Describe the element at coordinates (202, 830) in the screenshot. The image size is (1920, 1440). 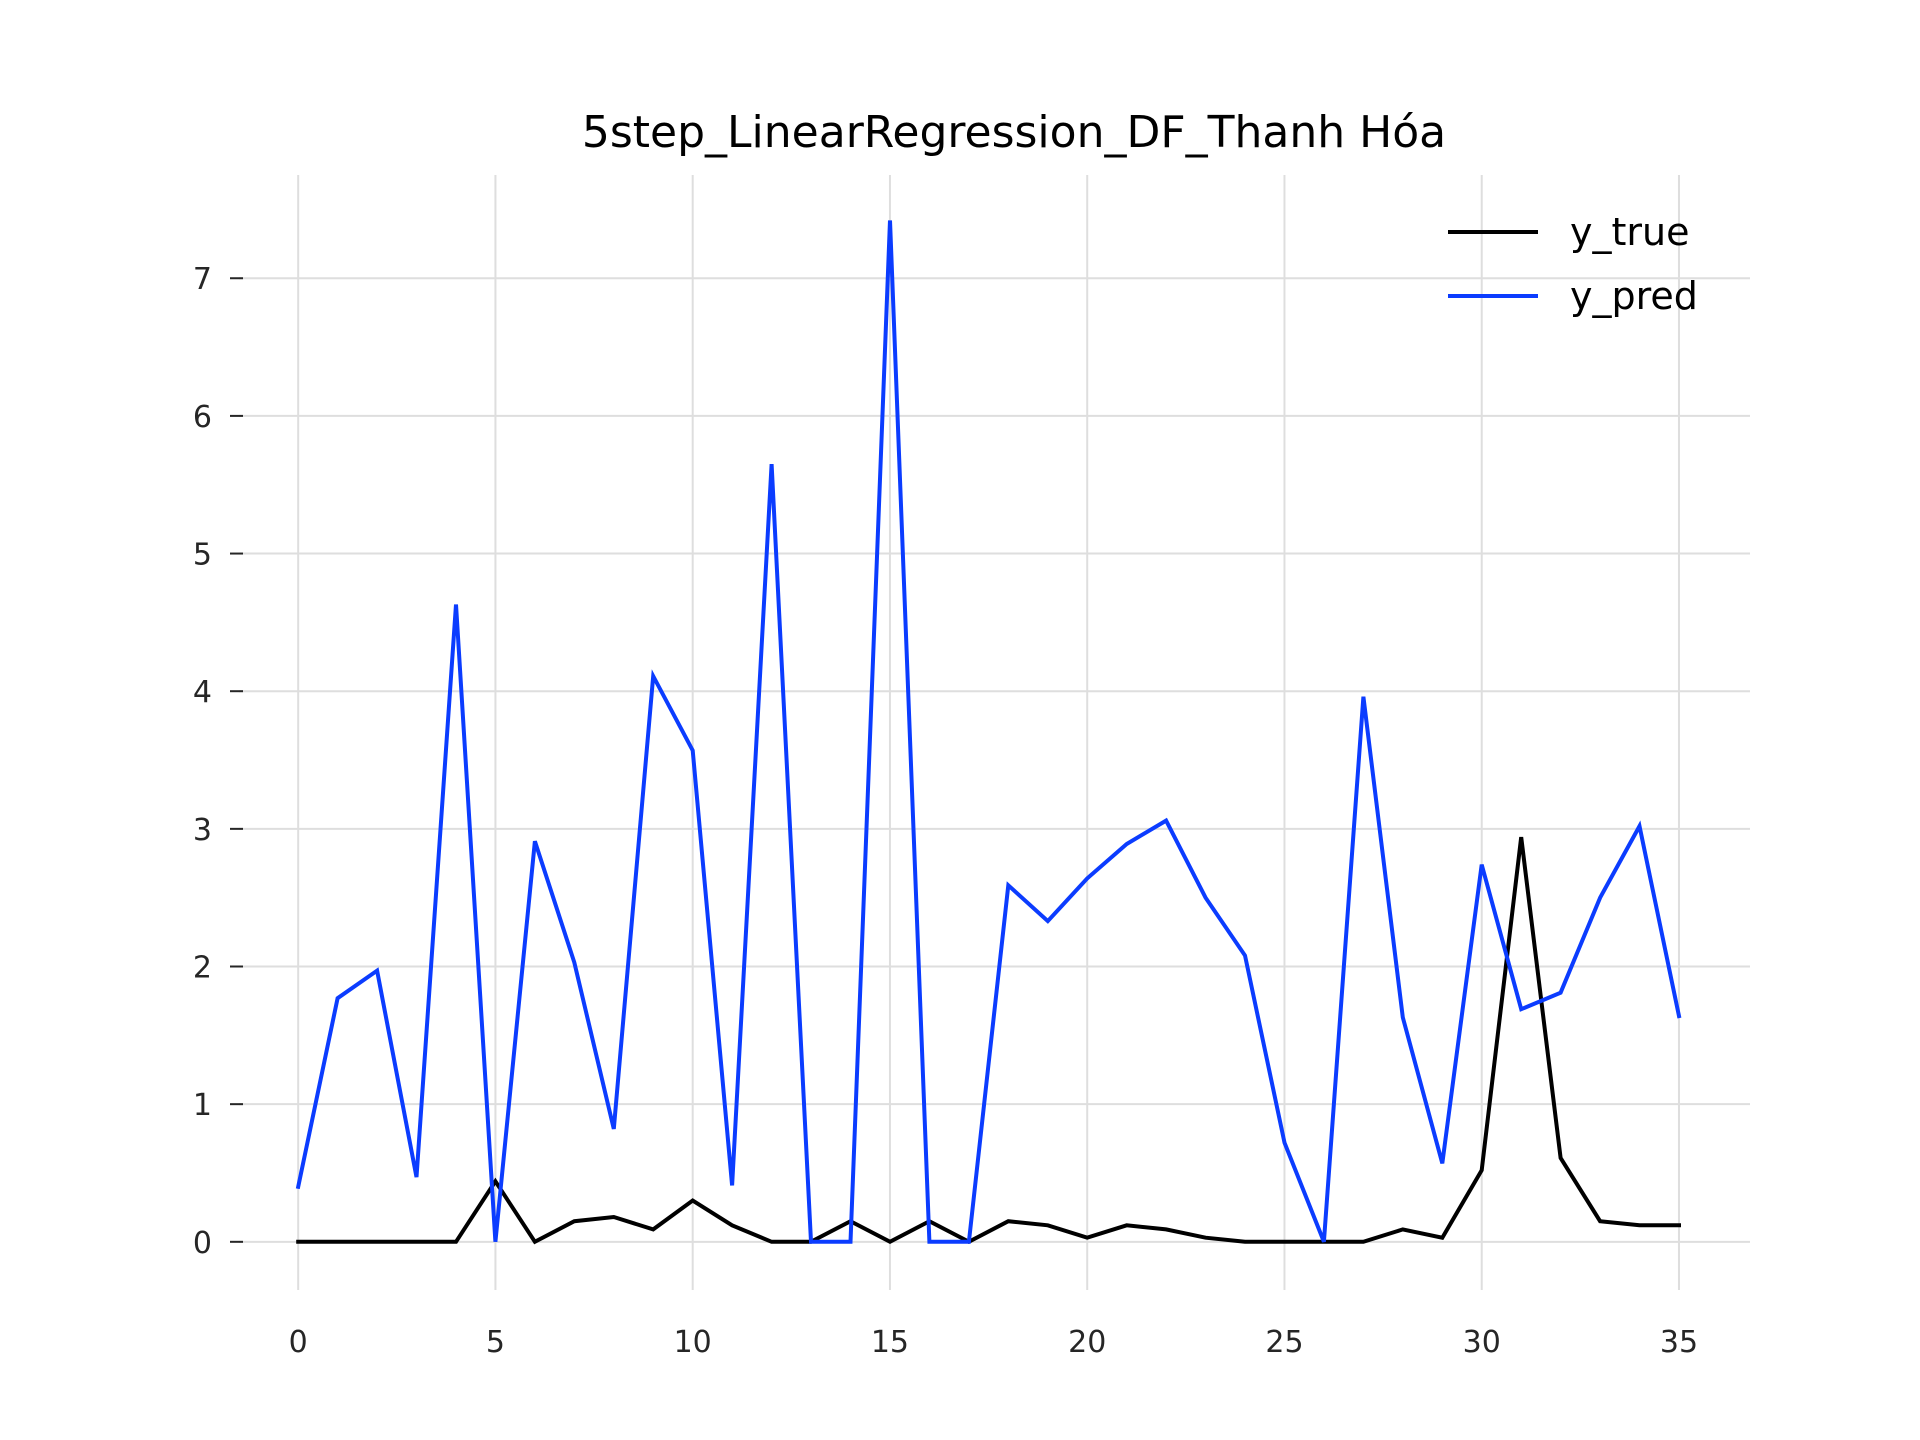
I see `y-tick-label: 3` at that location.